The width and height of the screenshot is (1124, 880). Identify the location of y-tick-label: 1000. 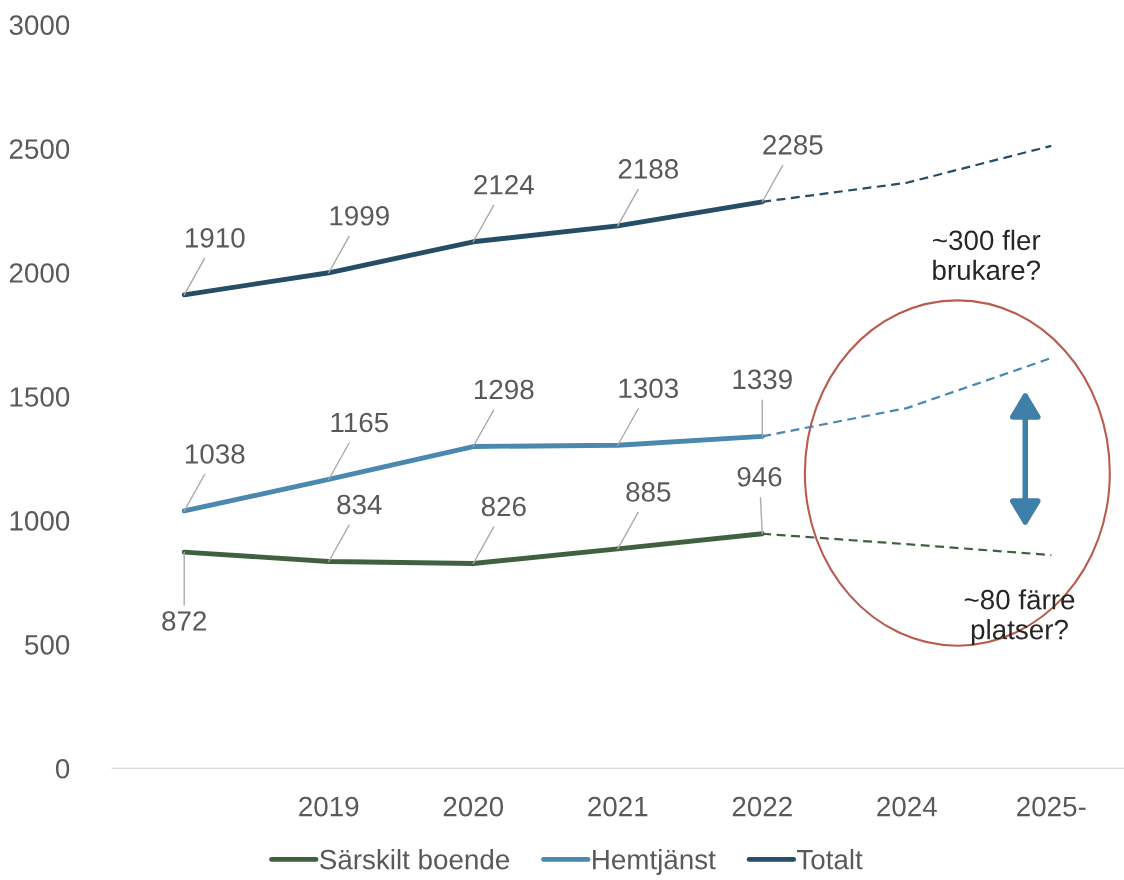
(40, 521).